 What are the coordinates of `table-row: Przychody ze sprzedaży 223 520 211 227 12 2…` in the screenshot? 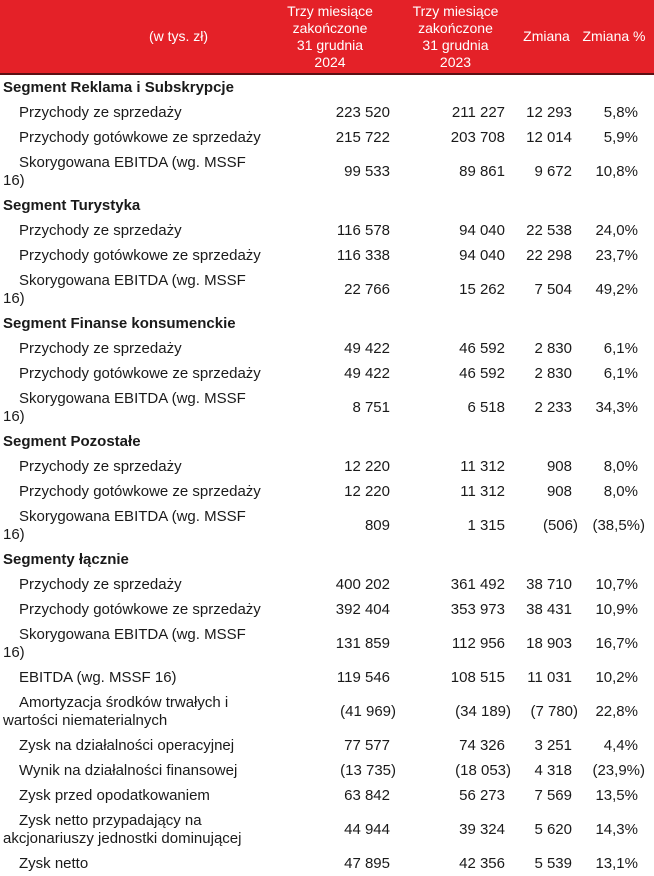 It's located at (327, 112).